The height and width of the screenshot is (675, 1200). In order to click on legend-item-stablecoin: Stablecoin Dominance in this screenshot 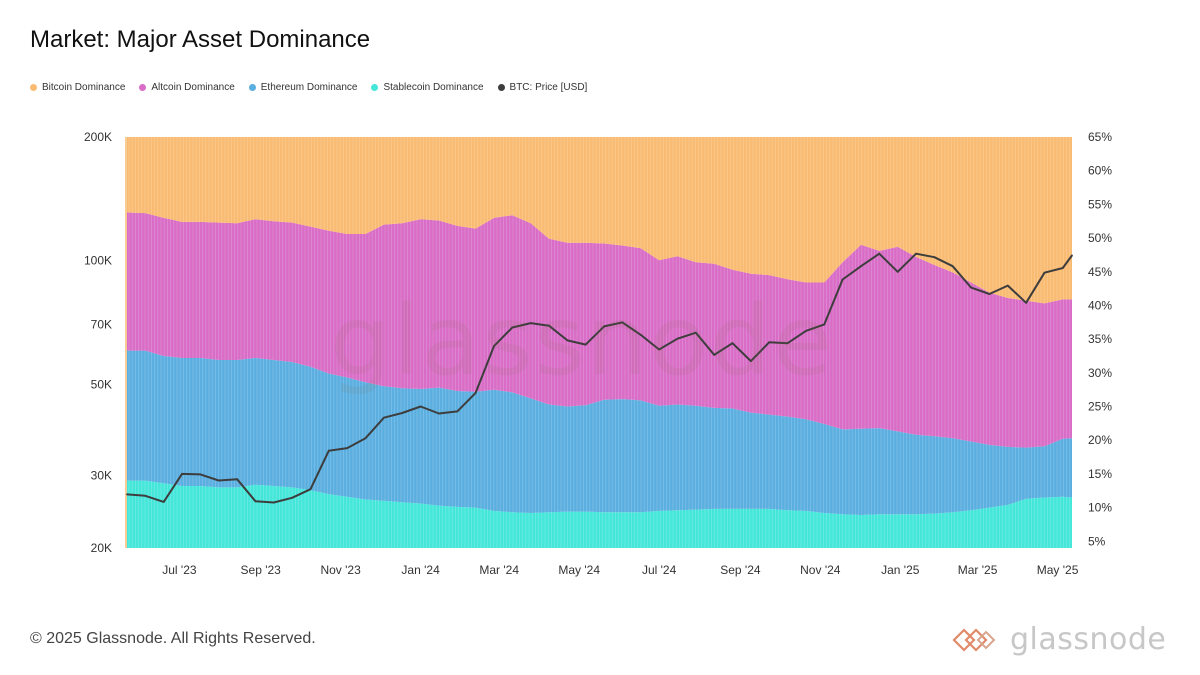, I will do `click(427, 87)`.